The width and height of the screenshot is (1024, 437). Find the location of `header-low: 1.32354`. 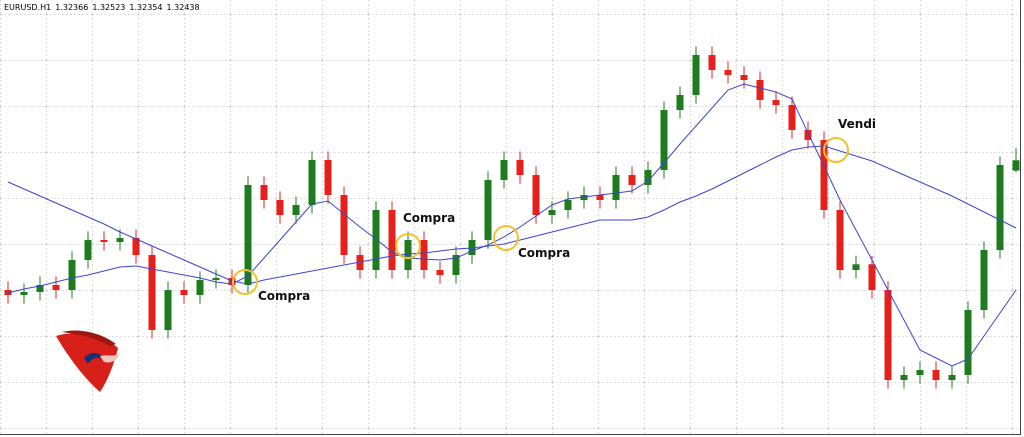

header-low: 1.32354 is located at coordinates (145, 7).